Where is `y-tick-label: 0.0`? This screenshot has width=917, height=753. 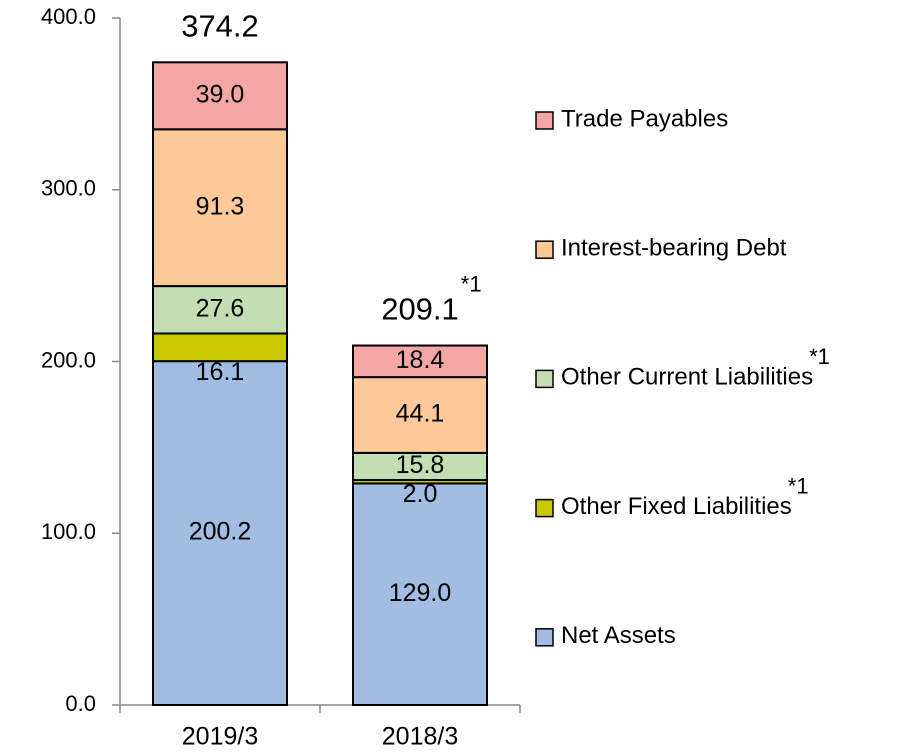 y-tick-label: 0.0 is located at coordinates (80, 703).